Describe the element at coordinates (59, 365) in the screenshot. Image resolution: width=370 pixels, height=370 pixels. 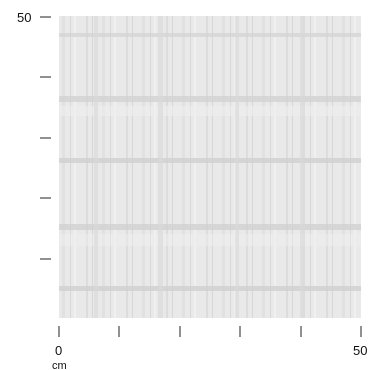
I see `x-axis-unit-label: cm` at that location.